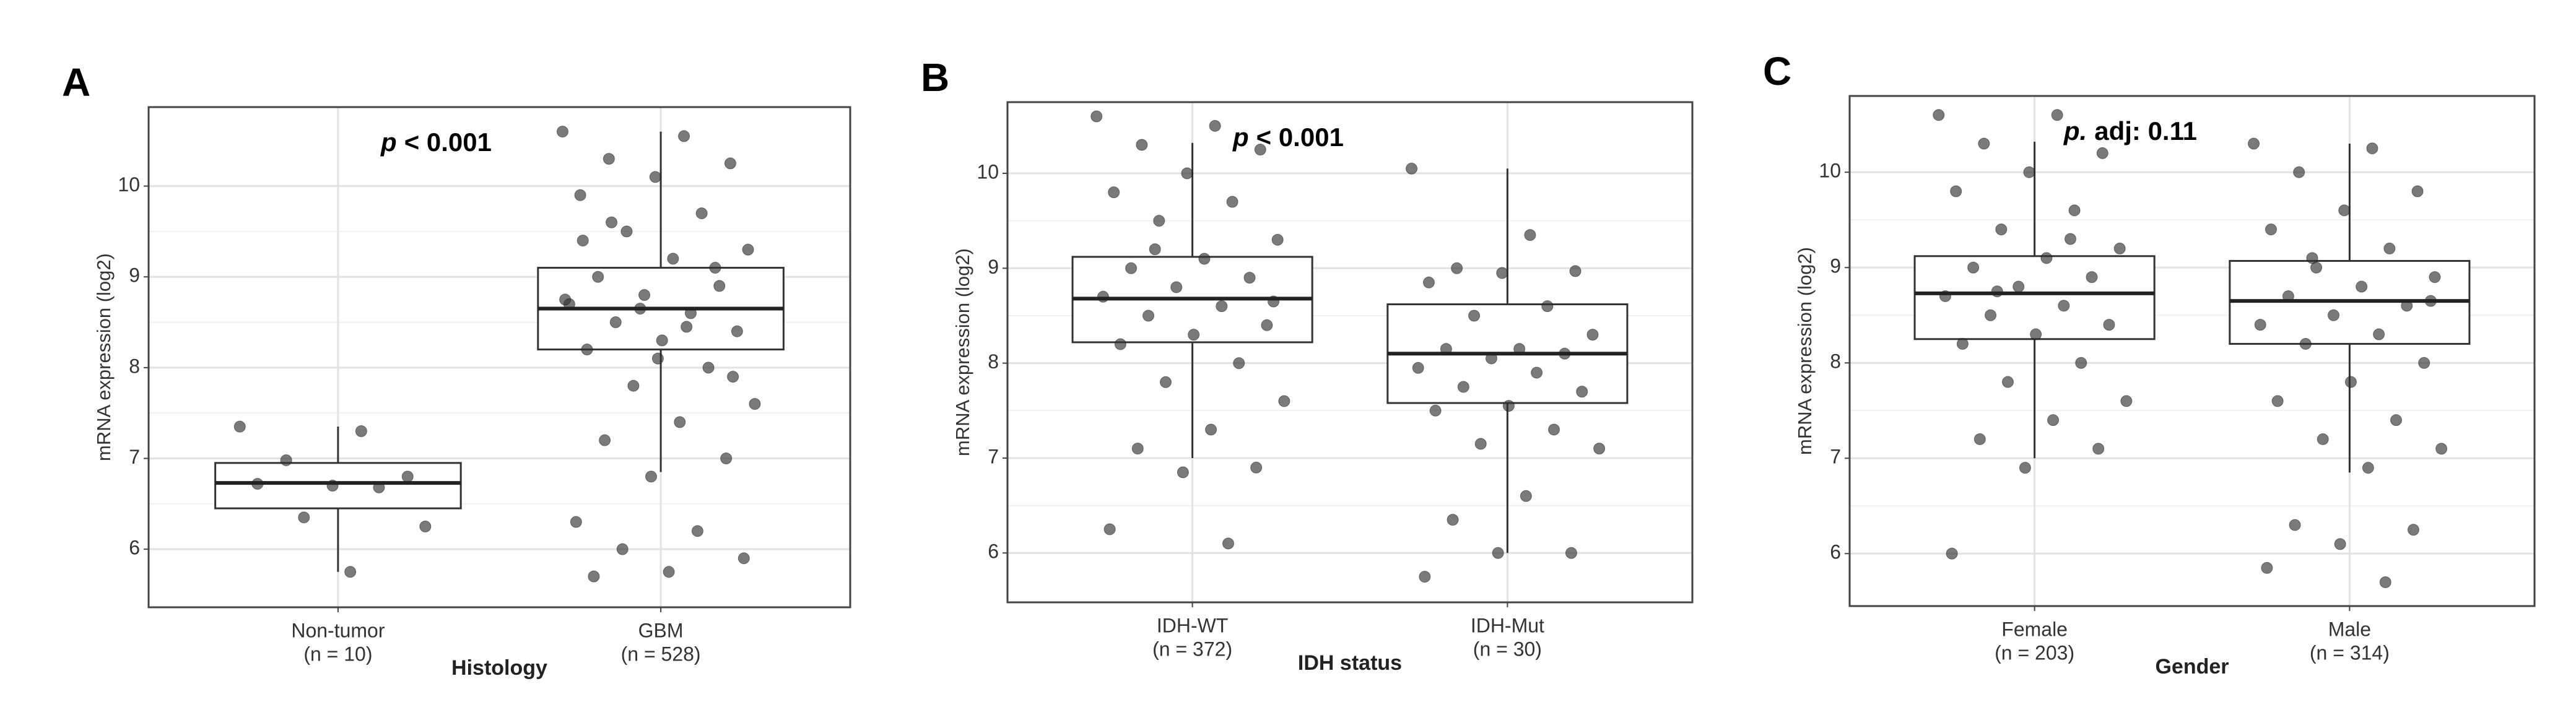  Describe the element at coordinates (134, 548) in the screenshot. I see `y-tick-label: 6` at that location.